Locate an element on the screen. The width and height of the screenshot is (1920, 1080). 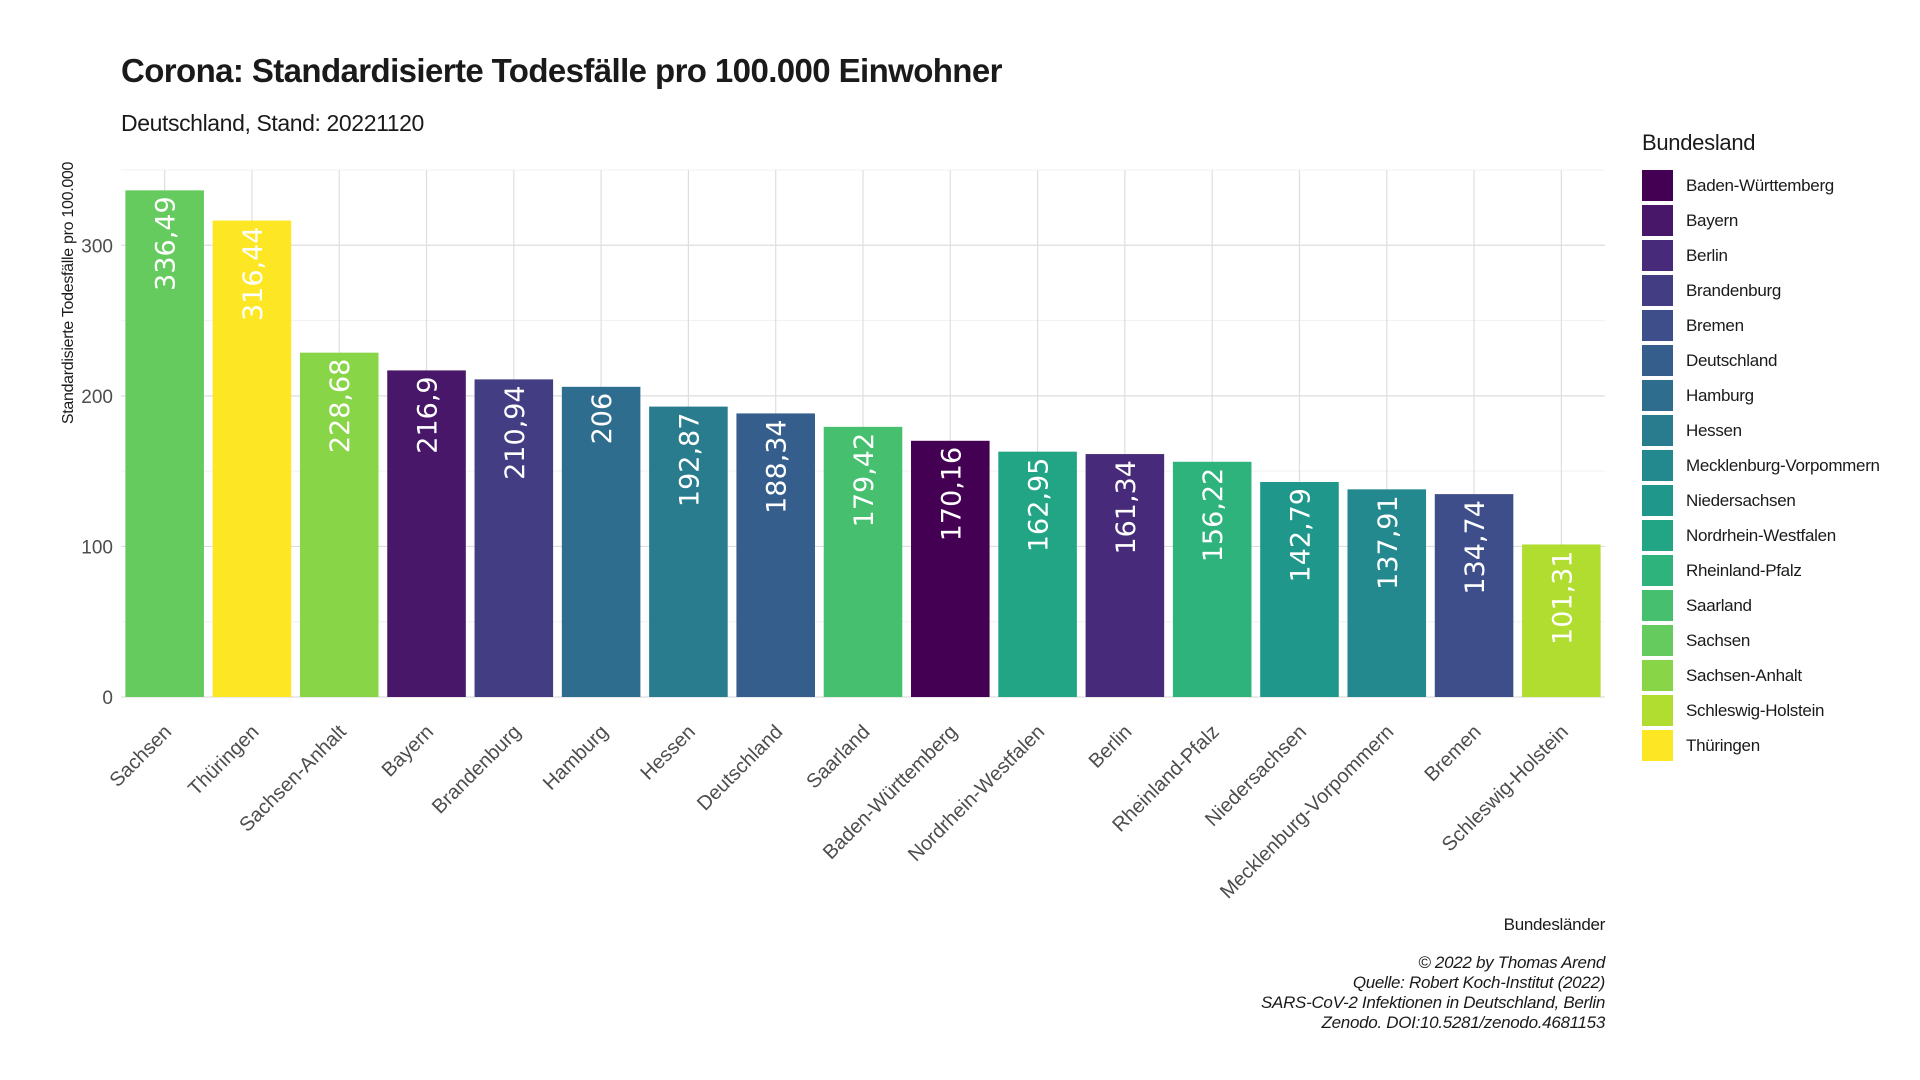
bar-value-label: 228,68 is located at coordinates (340, 406).